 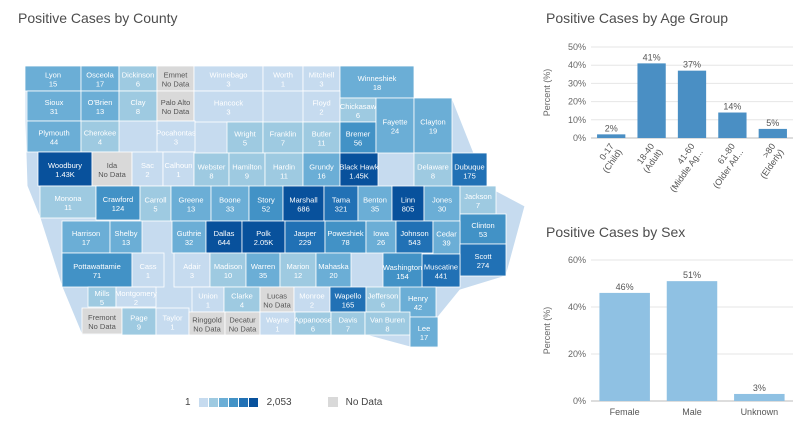 What do you see at coordinates (228, 275) in the screenshot?
I see `county-value-label: 10` at bounding box center [228, 275].